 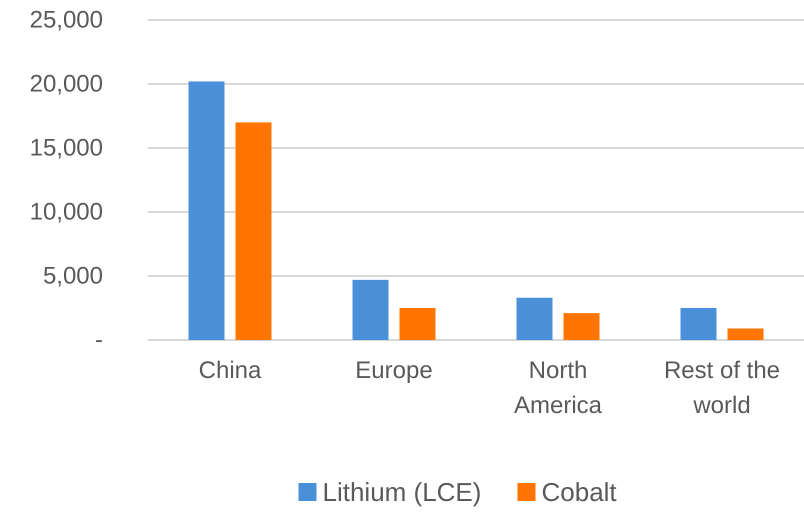 I want to click on x-tick-label: North America, so click(x=558, y=388).